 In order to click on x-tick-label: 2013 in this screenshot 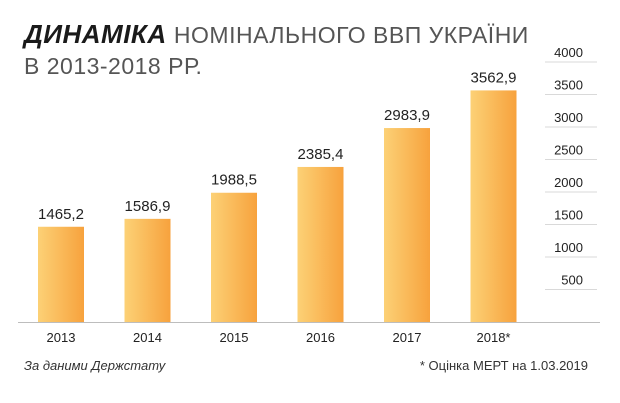, I will do `click(61, 337)`.